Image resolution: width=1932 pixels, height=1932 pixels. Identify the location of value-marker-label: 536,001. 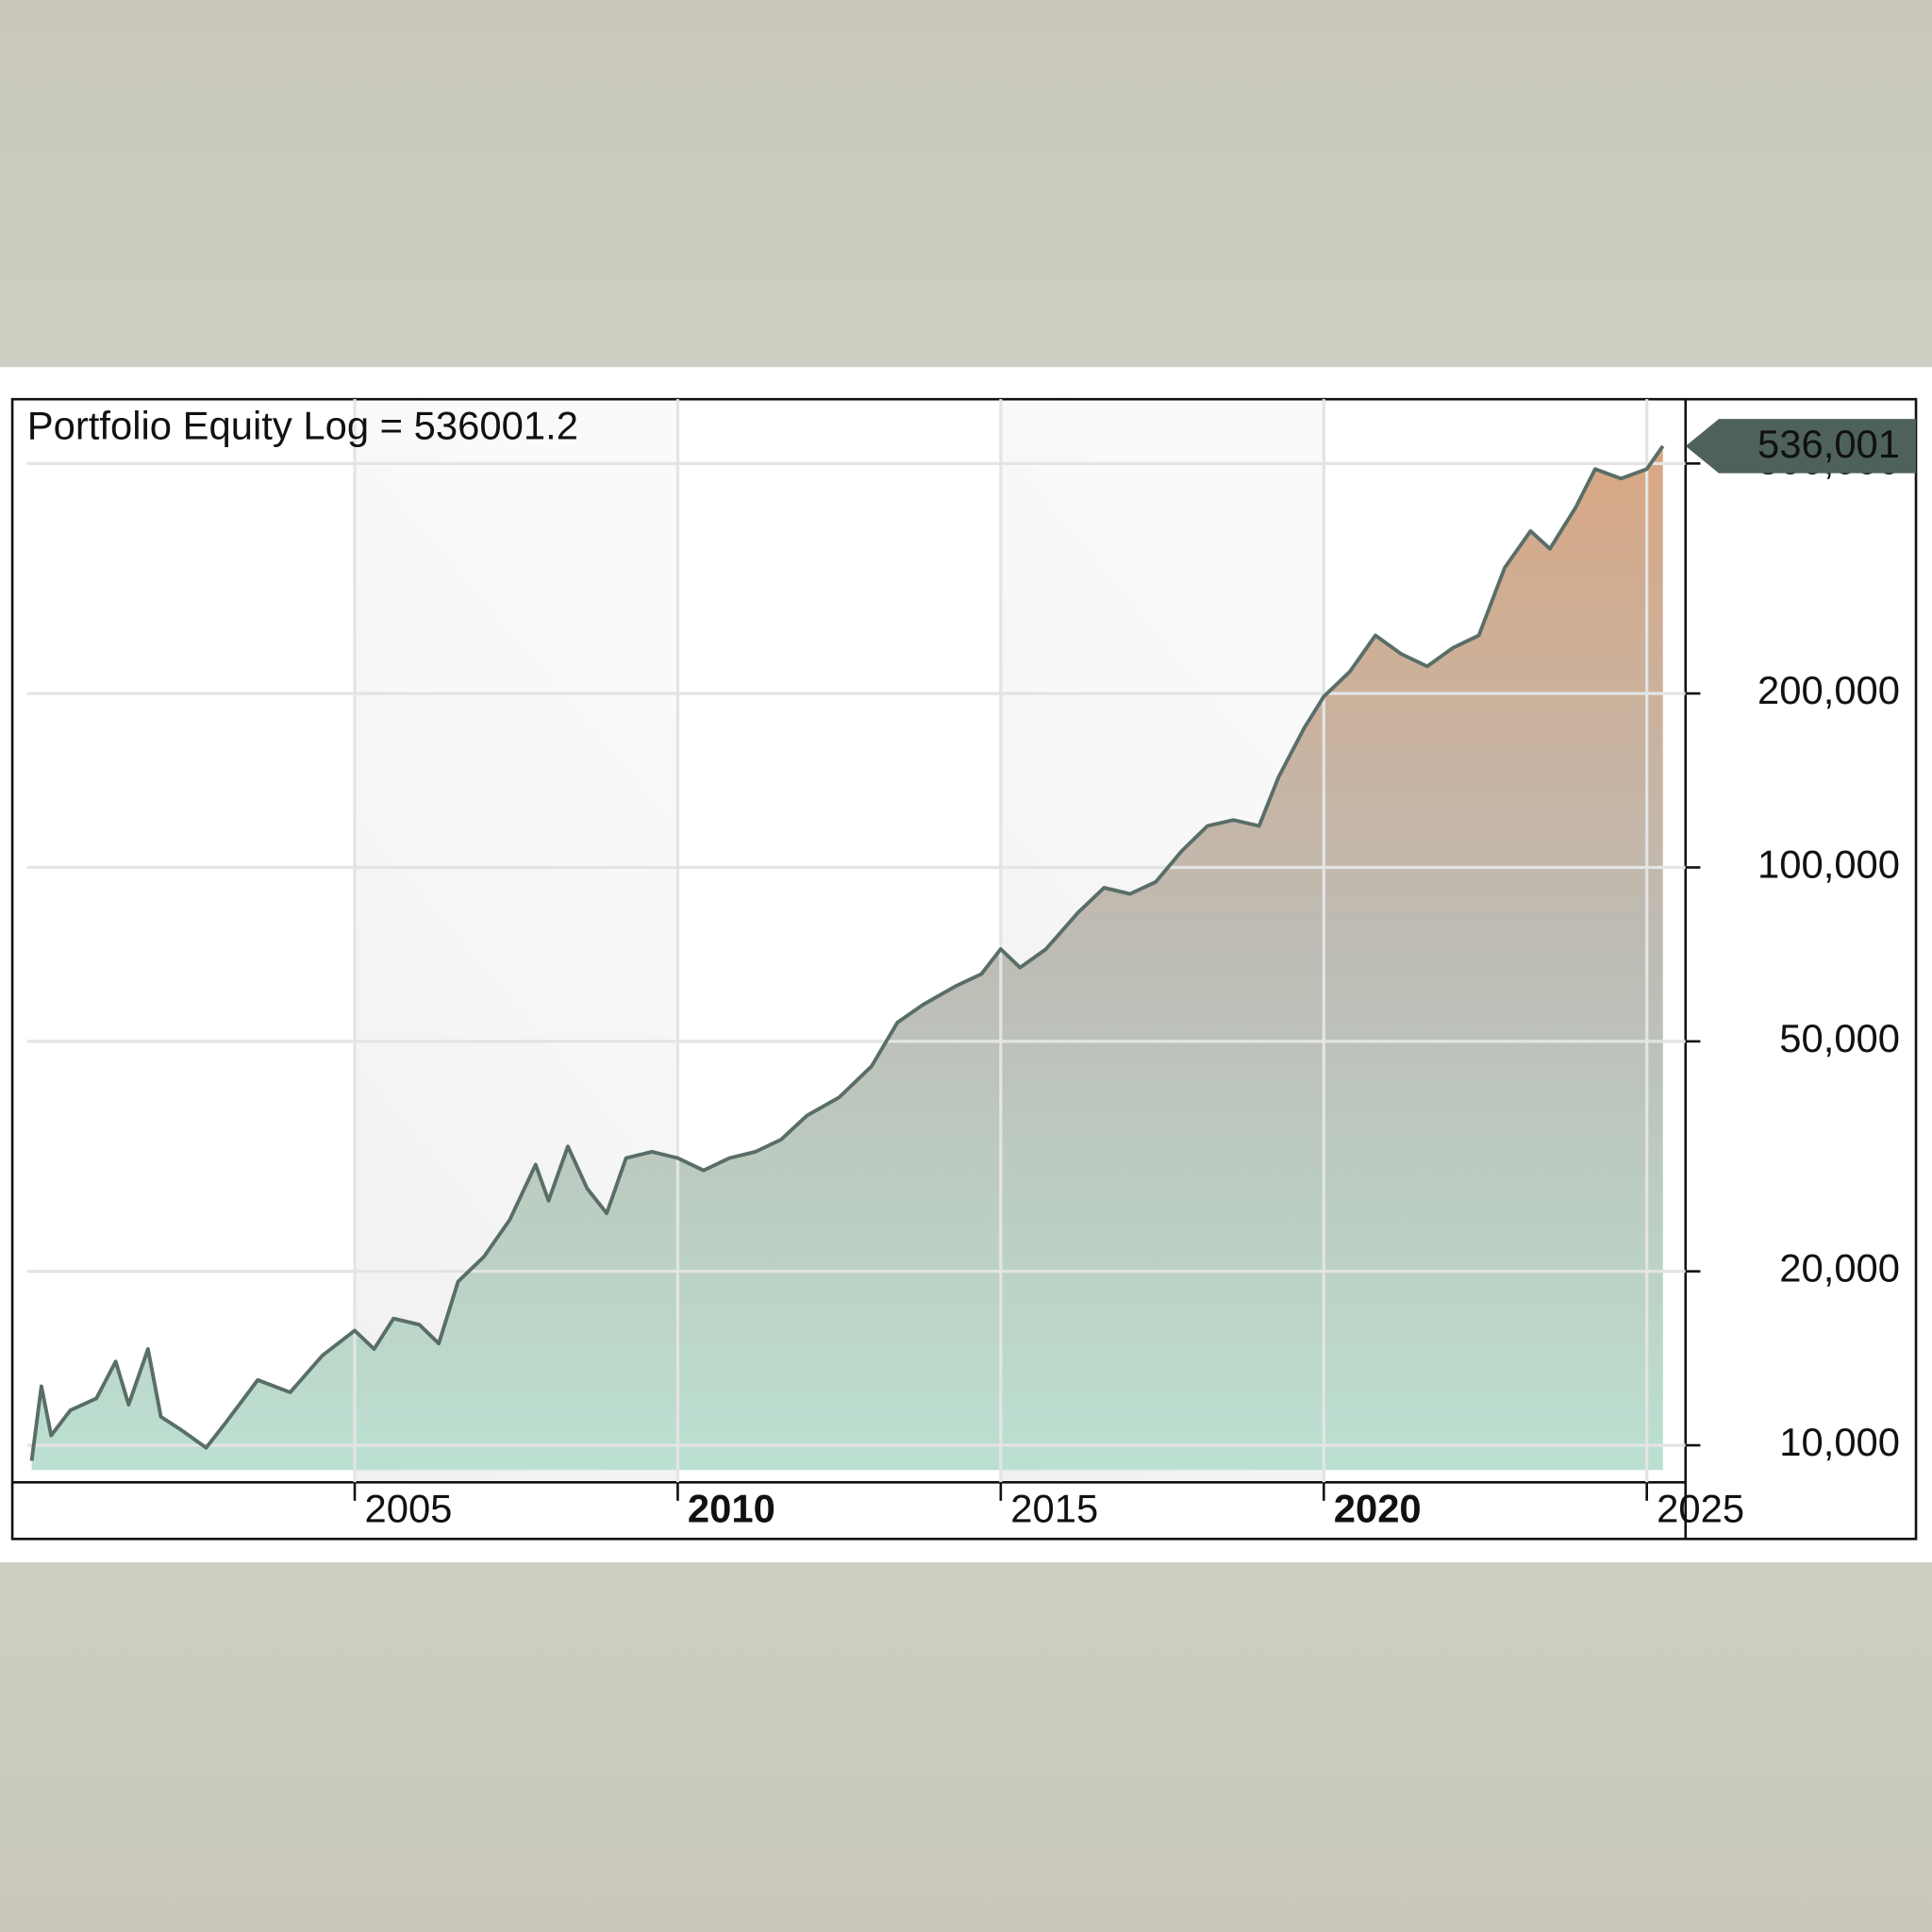
(1829, 444).